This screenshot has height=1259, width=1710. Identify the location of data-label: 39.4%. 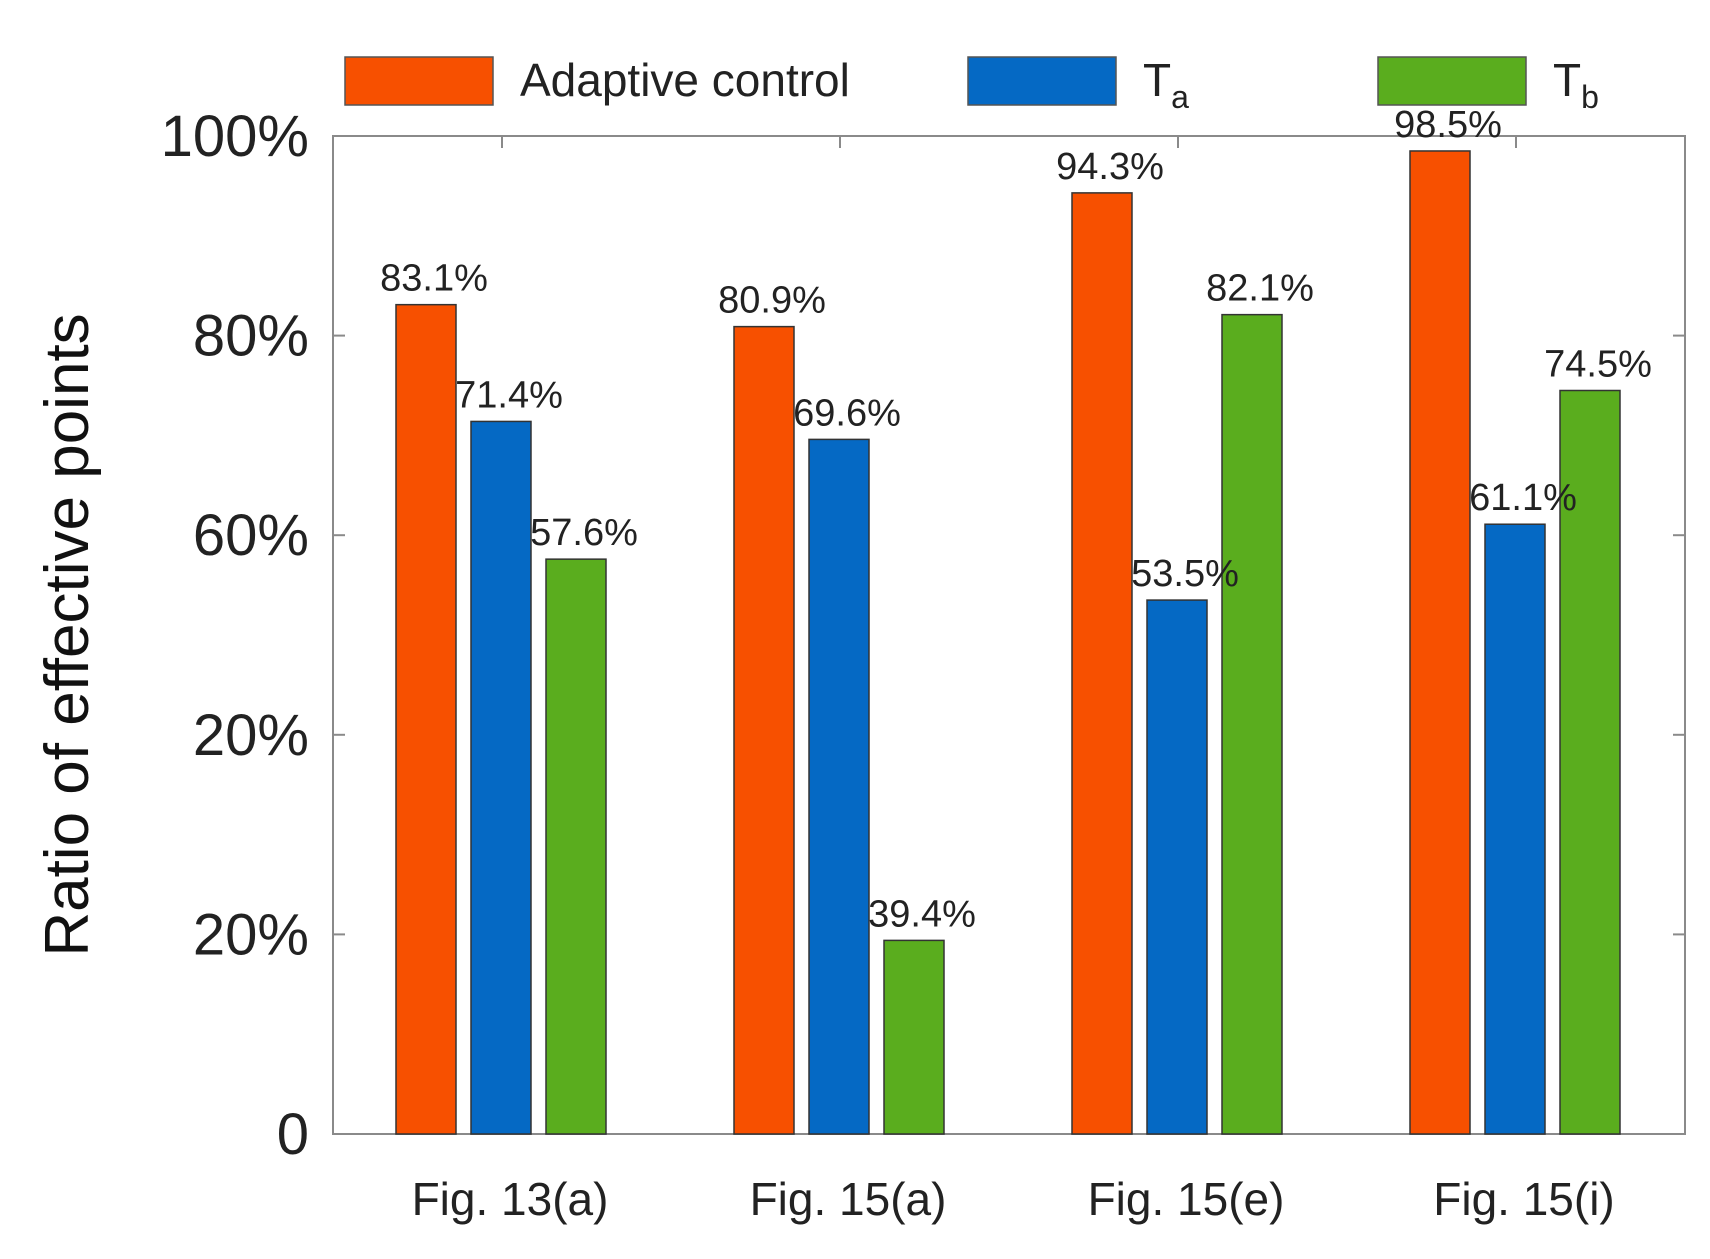
(922, 914).